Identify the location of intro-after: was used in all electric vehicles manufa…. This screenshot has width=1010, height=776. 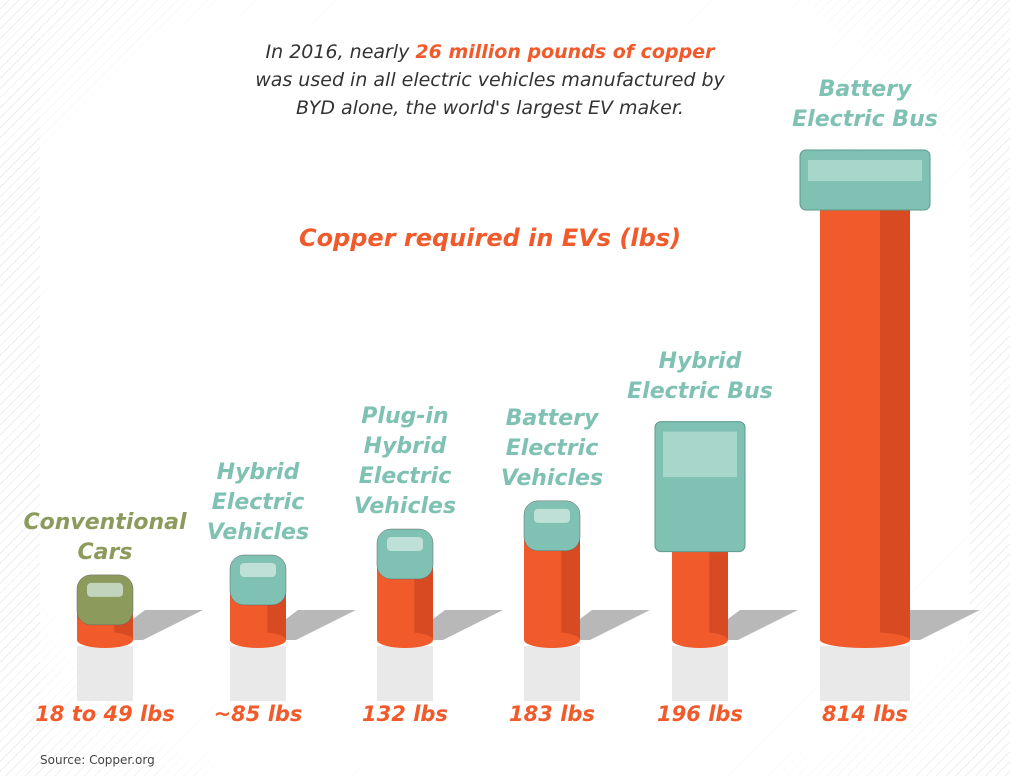
(490, 94).